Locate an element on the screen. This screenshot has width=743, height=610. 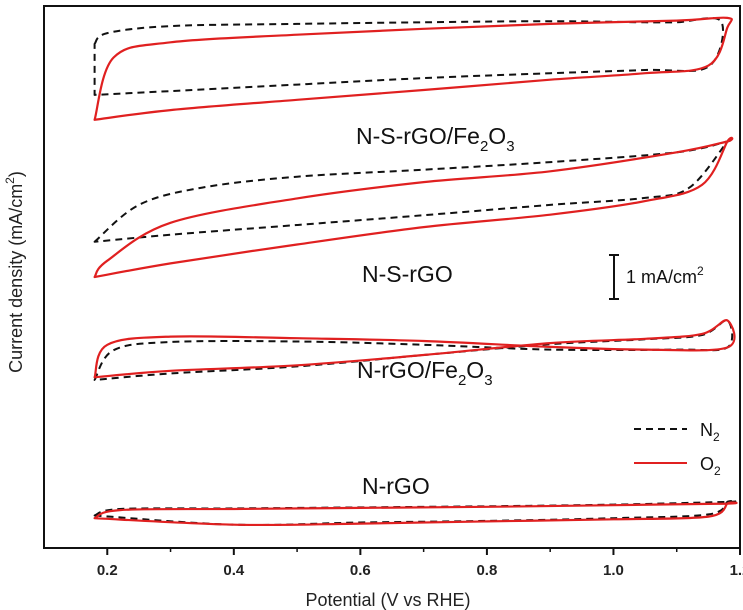
legend: N2 O2 is located at coordinates (677, 449).